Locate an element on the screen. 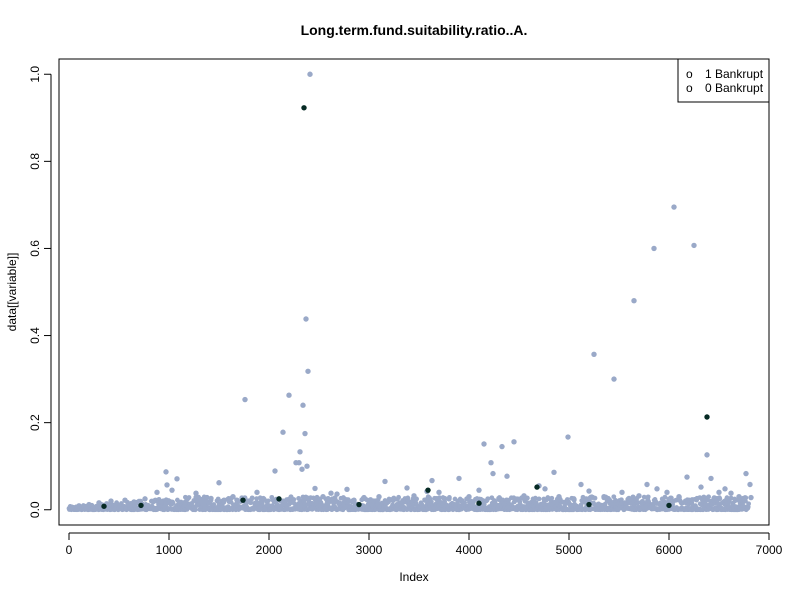 The height and width of the screenshot is (600, 800). x-tick-label: 5000 is located at coordinates (569, 550).